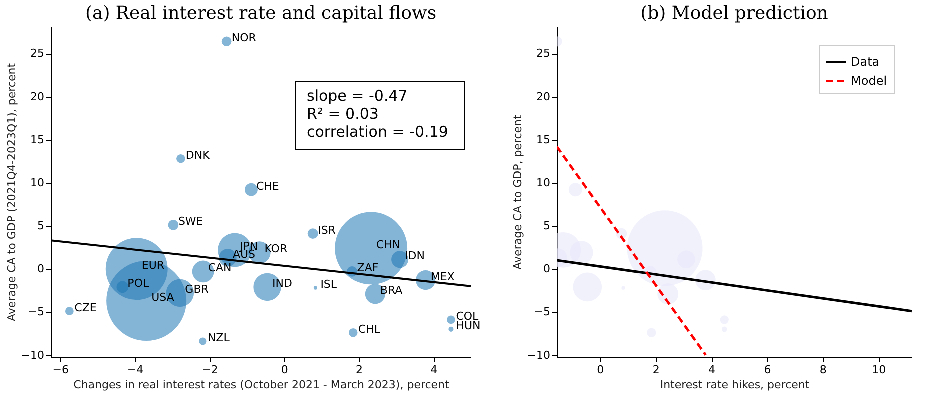 The height and width of the screenshot is (416, 942). I want to click on x-tick-label: −6, so click(60, 370).